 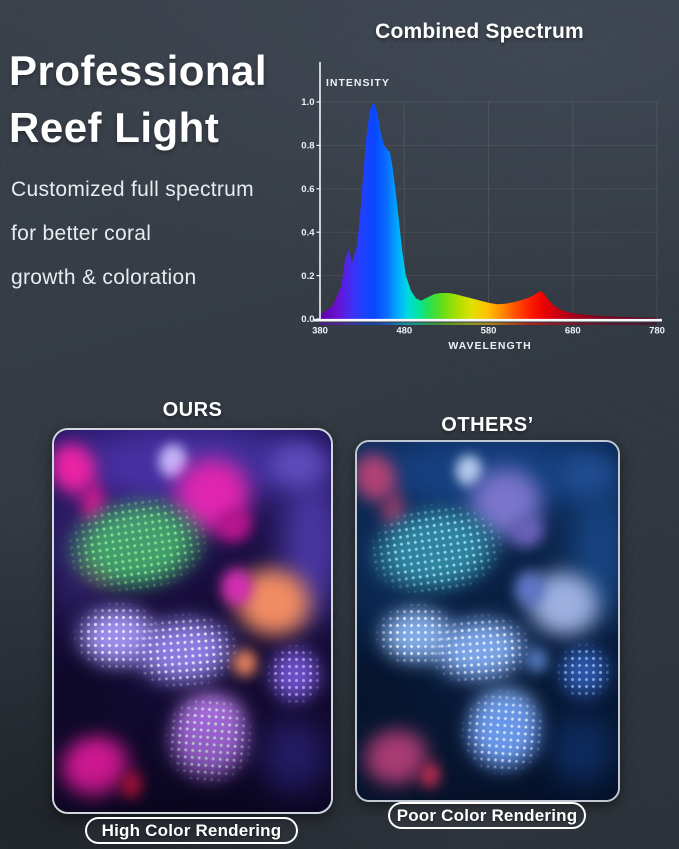 What do you see at coordinates (310, 211) in the screenshot?
I see `y-axis-ticks: 0.0 0.2 0.4 0.6 0.8 1.0` at bounding box center [310, 211].